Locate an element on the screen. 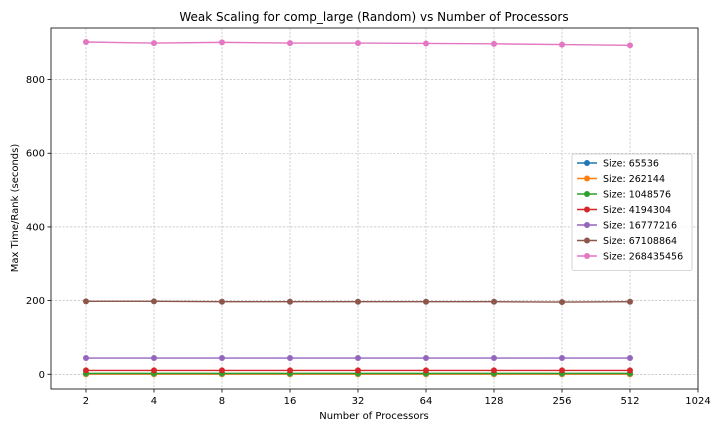  y-tick-label: 400 is located at coordinates (35, 227).